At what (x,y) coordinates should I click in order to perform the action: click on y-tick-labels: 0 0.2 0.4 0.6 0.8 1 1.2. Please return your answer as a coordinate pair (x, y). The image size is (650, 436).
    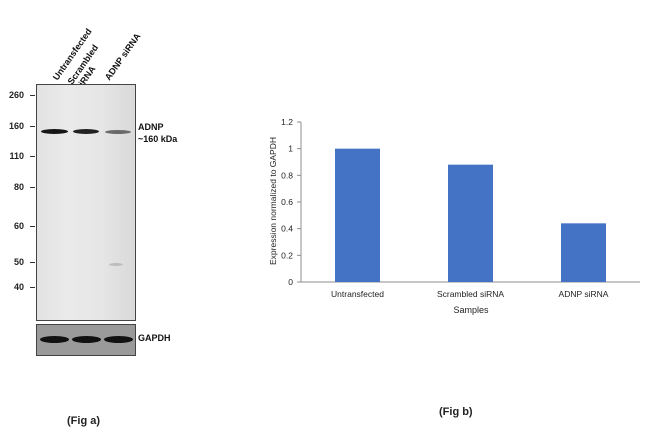
    Looking at the image, I should click on (291, 202).